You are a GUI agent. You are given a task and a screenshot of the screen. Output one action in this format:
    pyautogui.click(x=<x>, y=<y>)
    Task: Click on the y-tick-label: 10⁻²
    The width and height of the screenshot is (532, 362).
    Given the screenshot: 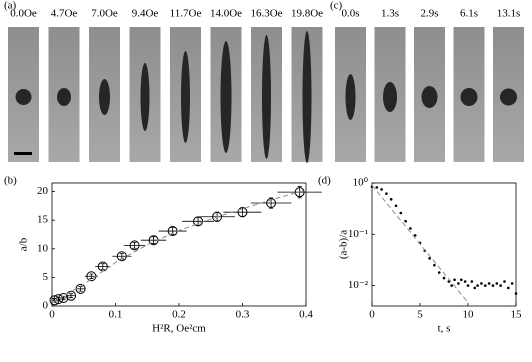 What is the action you would take?
    pyautogui.click(x=358, y=285)
    